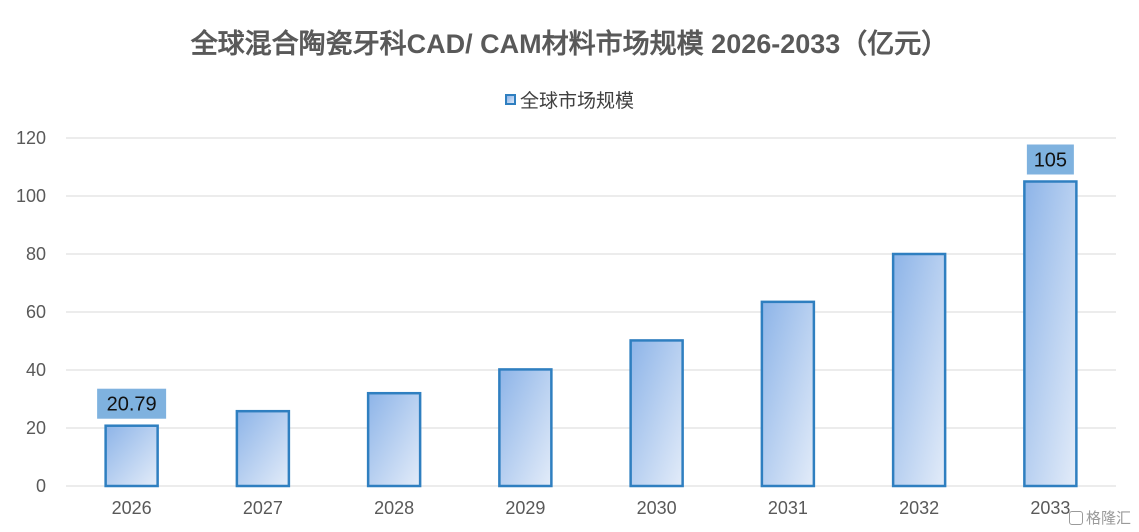 The image size is (1139, 532). I want to click on data-label: 20.79, so click(132, 405).